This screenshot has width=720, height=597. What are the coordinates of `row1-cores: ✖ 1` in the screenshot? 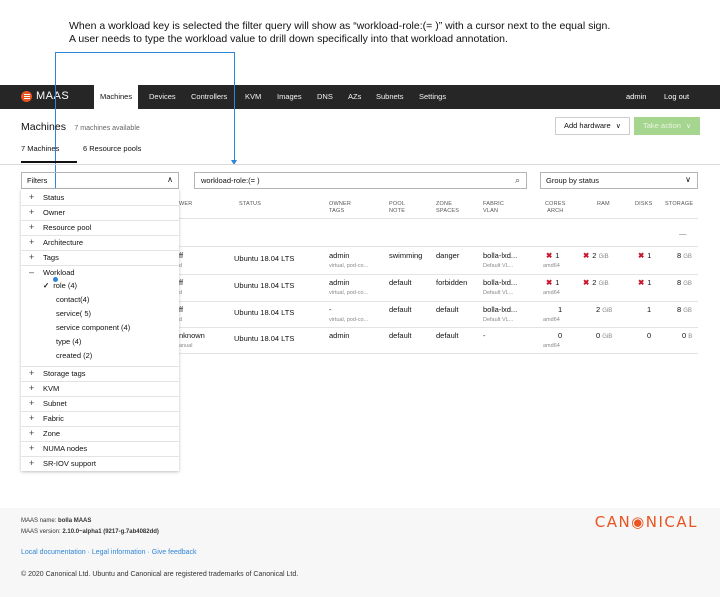 It's located at (552, 255).